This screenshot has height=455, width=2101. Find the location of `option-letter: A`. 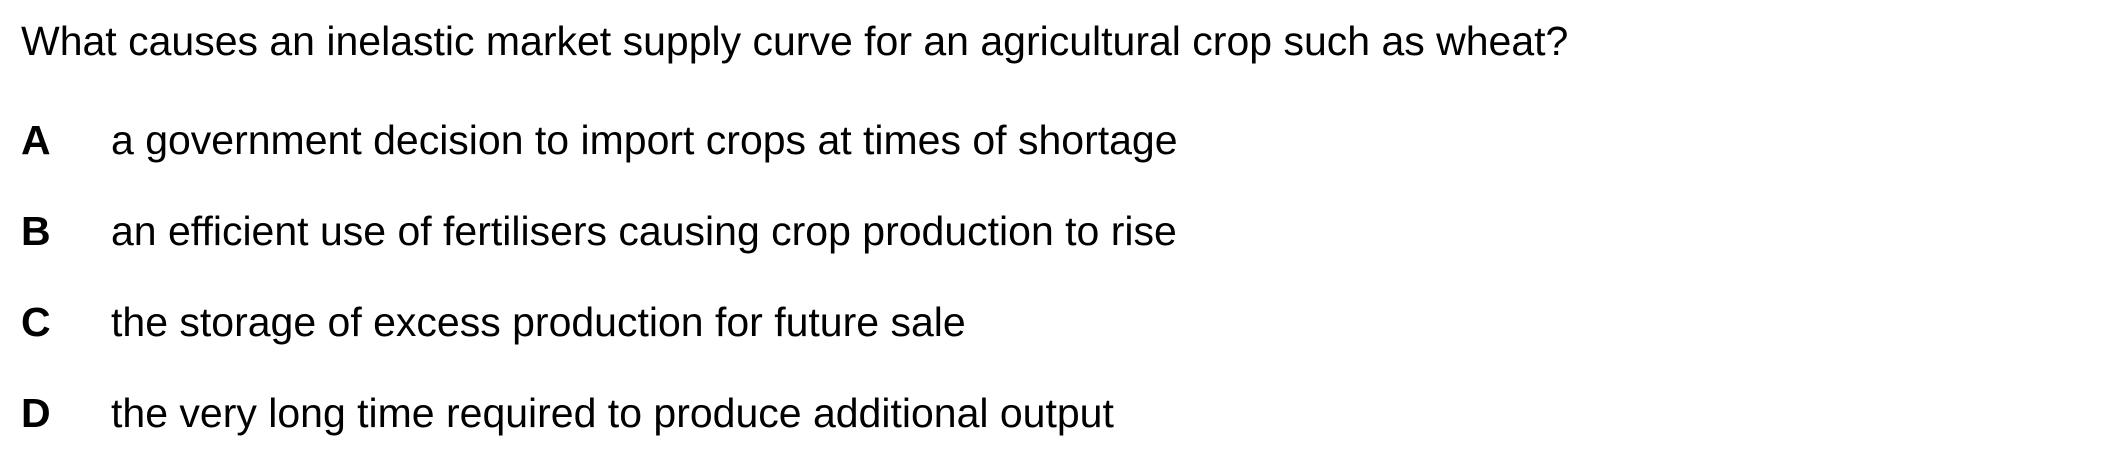

option-letter: A is located at coordinates (36, 140).